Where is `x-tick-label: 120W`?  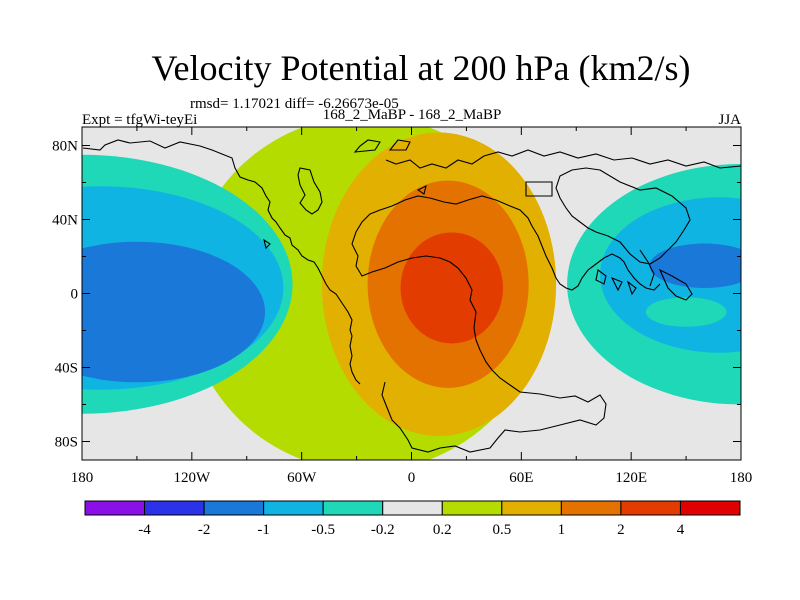 x-tick-label: 120W is located at coordinates (192, 478).